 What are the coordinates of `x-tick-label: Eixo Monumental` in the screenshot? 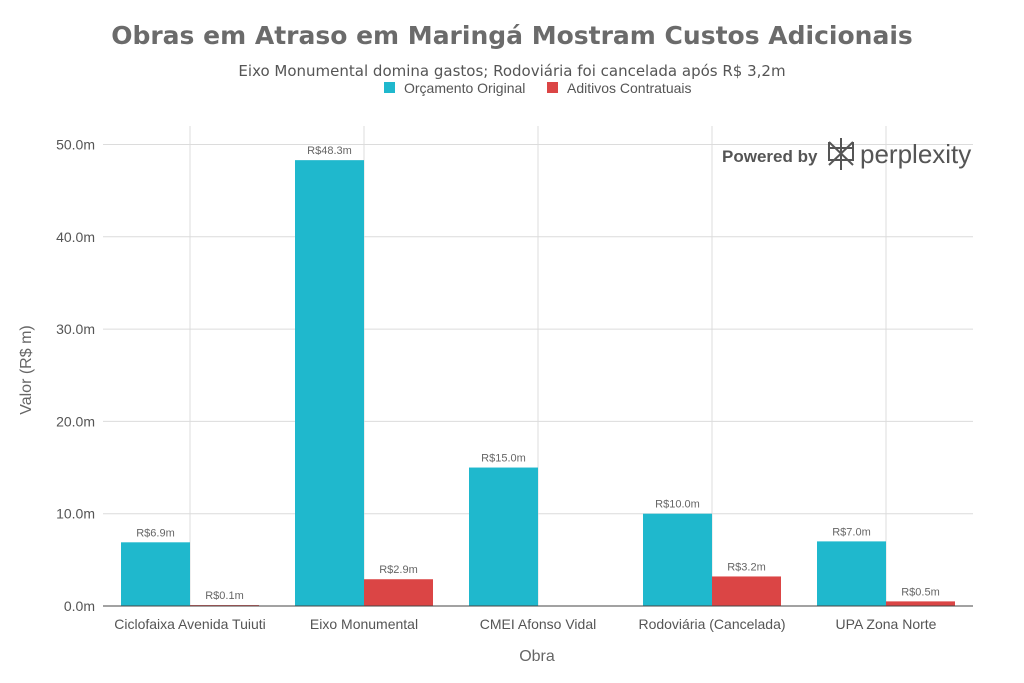 It's located at (364, 624).